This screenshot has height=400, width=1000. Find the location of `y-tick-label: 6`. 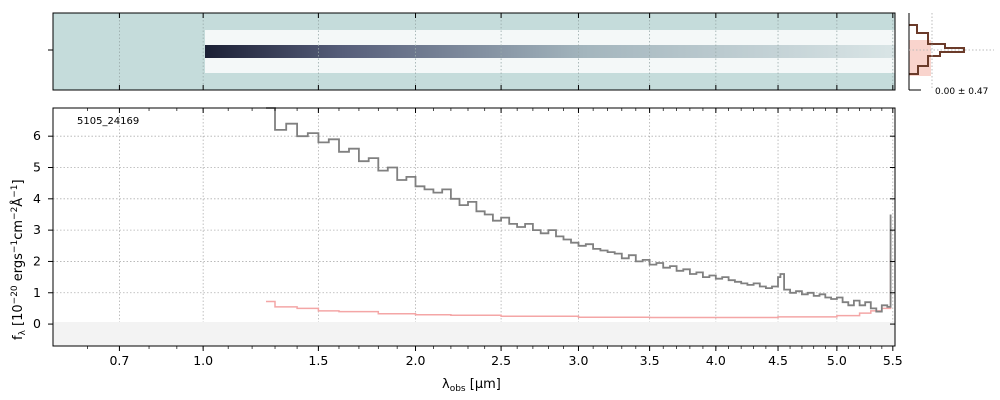

y-tick-label: 6 is located at coordinates (37, 135).